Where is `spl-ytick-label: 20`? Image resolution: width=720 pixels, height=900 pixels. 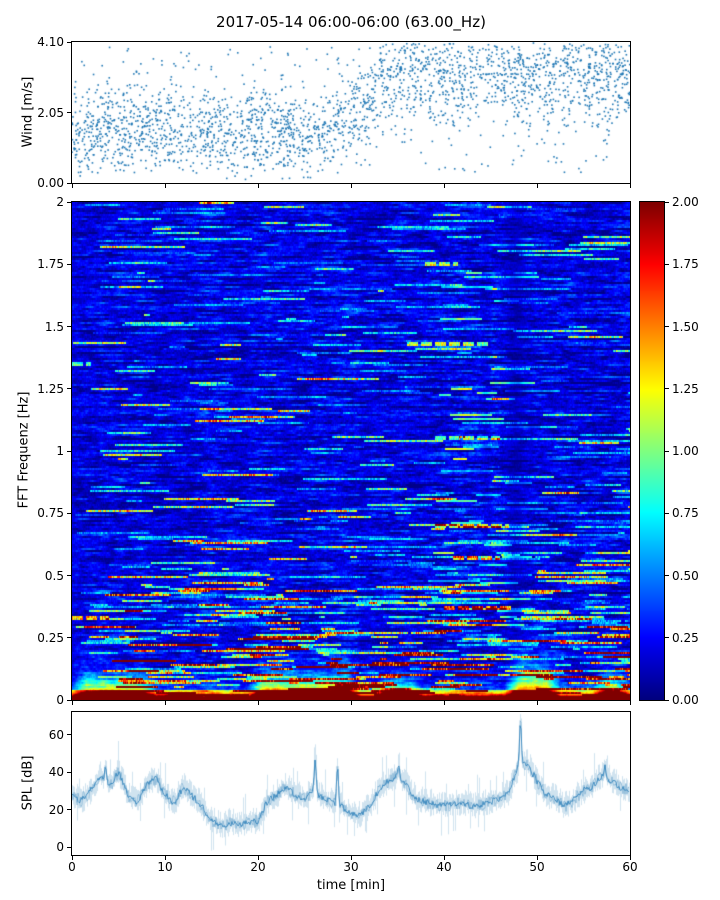 spl-ytick-label: 20 is located at coordinates (56, 809).